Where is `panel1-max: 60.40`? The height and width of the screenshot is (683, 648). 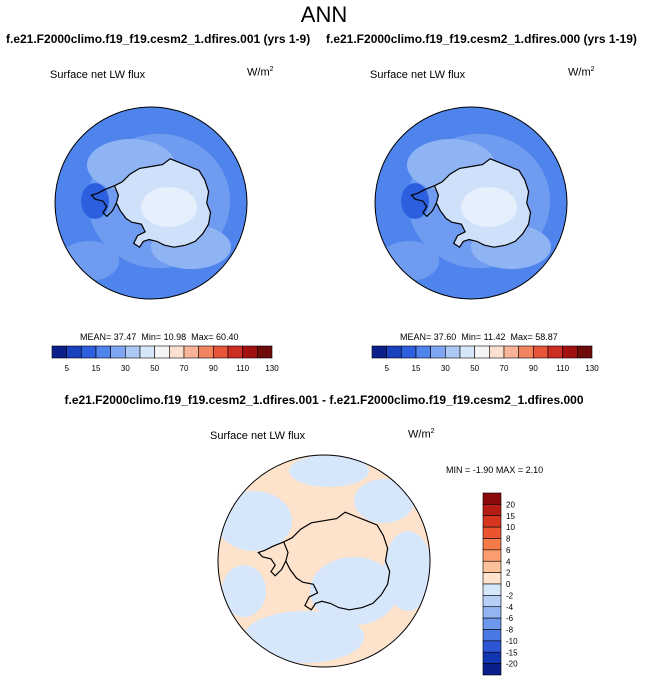
panel1-max: 60.40 is located at coordinates (227, 337).